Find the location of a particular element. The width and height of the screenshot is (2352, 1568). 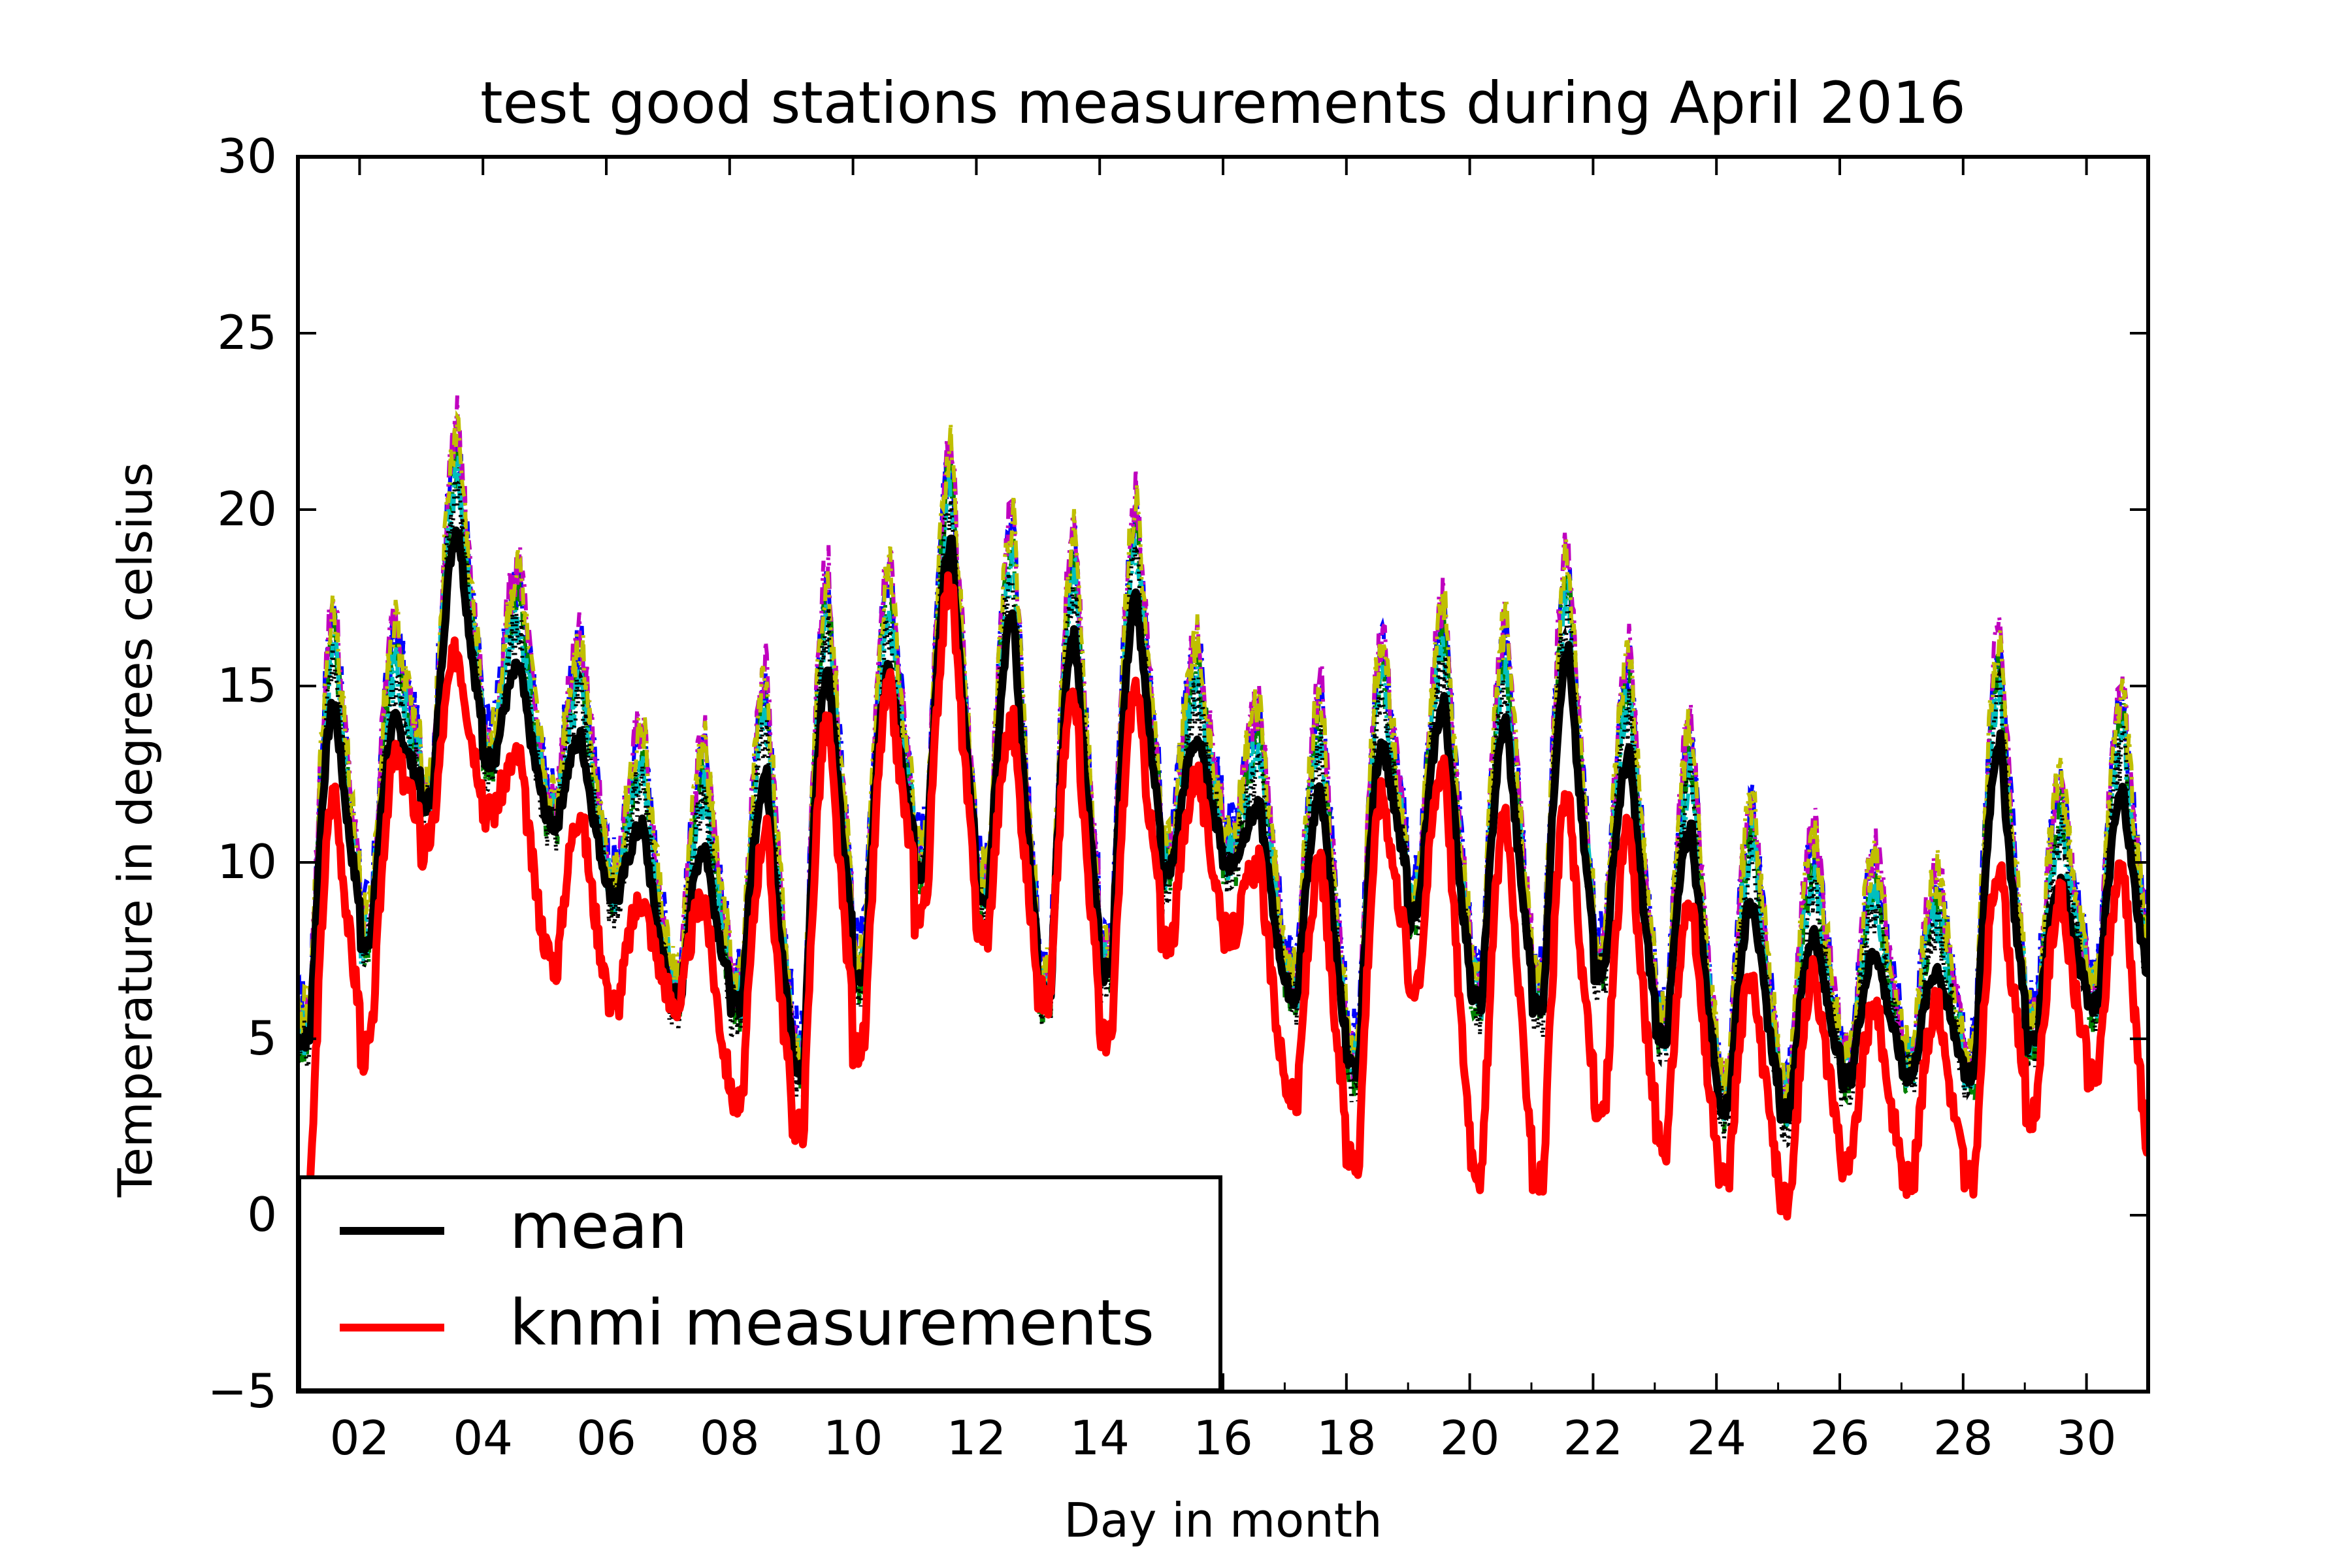

x-tick-label: 14 is located at coordinates (1100, 1438).